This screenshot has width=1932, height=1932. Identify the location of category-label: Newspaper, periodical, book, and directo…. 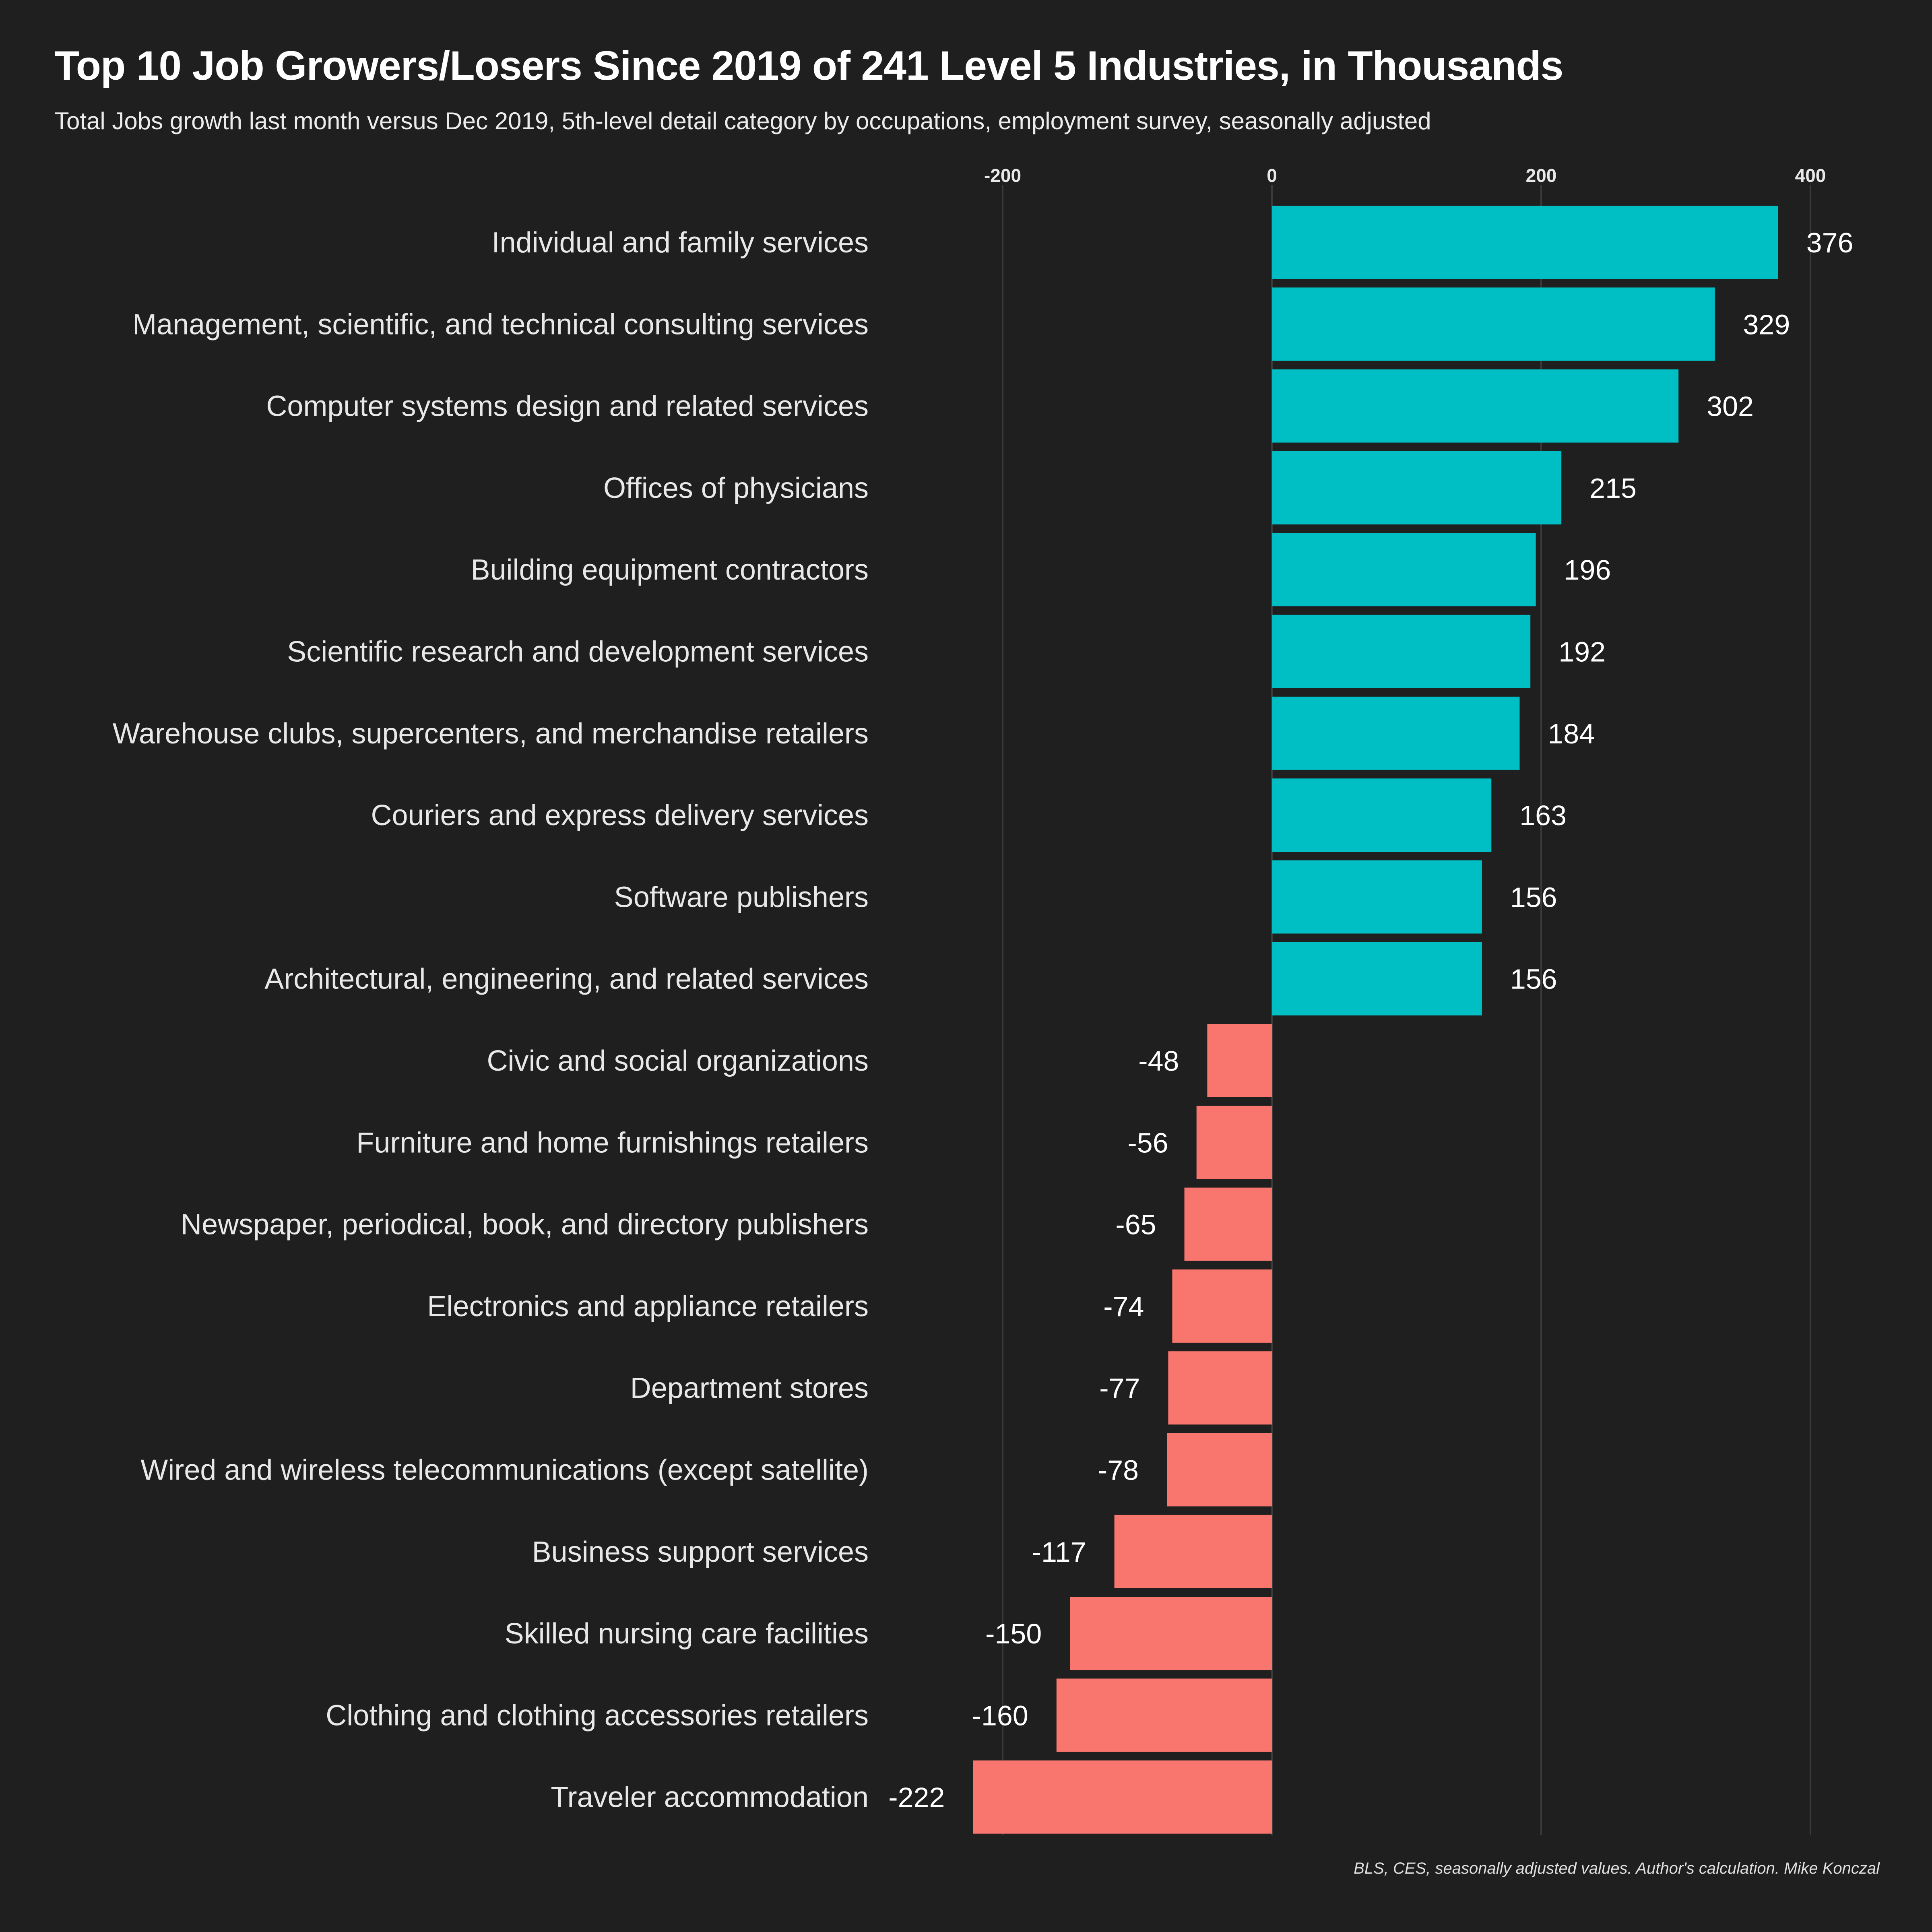
(525, 1225).